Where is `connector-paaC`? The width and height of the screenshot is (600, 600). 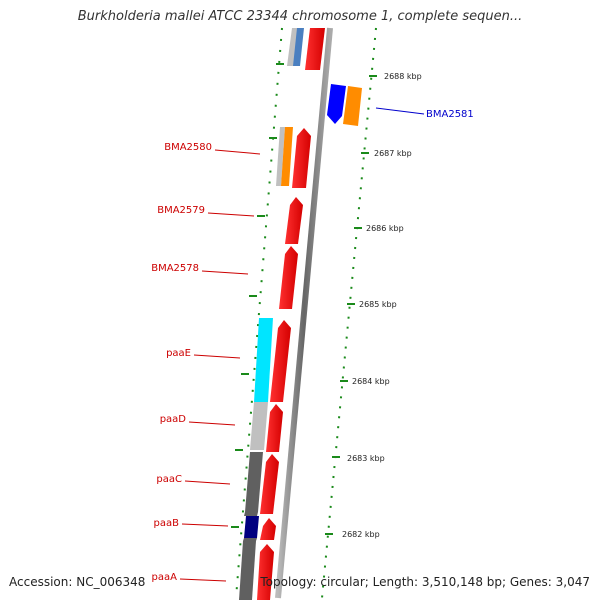 connector-paaC is located at coordinates (207, 482).